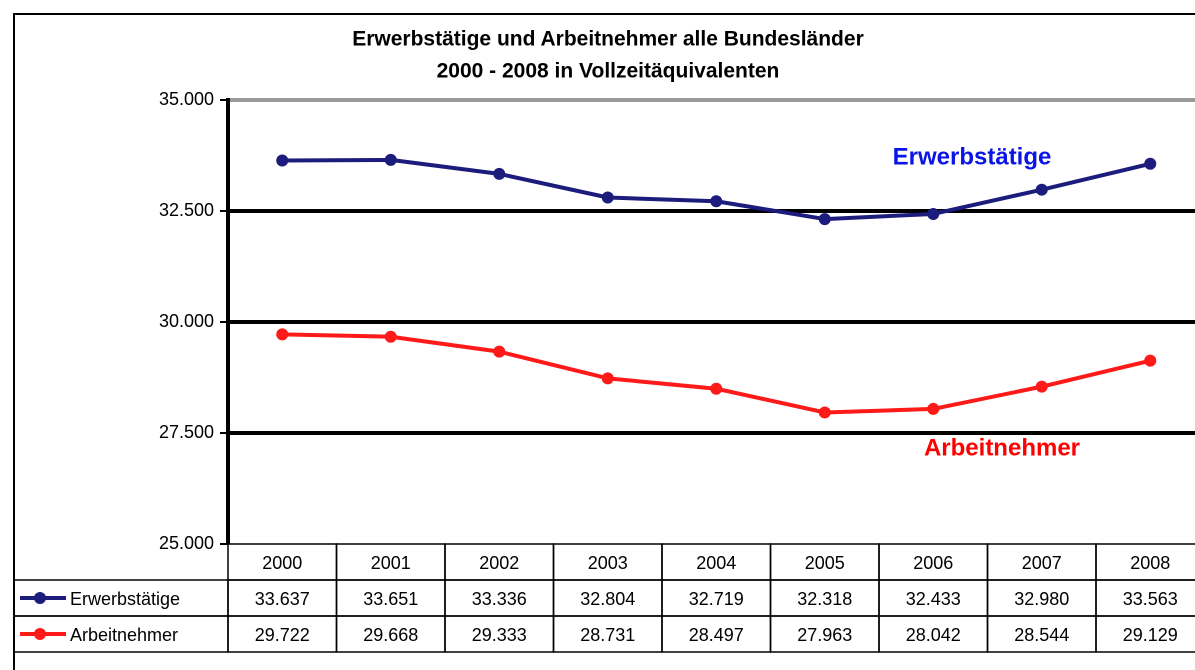 The image size is (1195, 670). I want to click on table-value: 33.637, so click(282, 599).